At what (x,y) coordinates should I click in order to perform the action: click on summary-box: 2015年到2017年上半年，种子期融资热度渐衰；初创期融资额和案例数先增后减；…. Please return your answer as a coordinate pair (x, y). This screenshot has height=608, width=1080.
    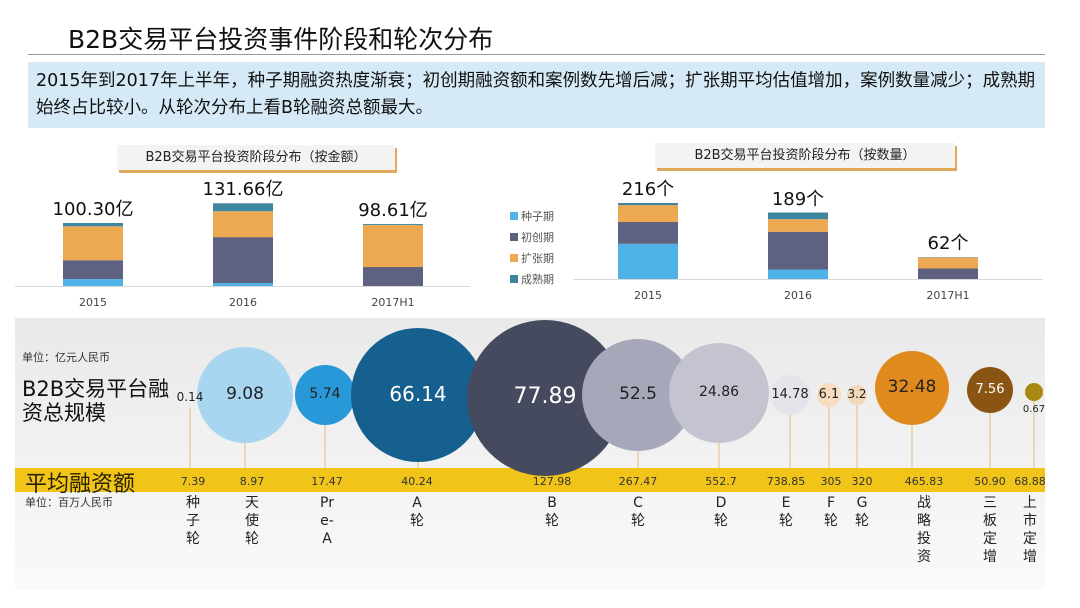
    Looking at the image, I should click on (536, 95).